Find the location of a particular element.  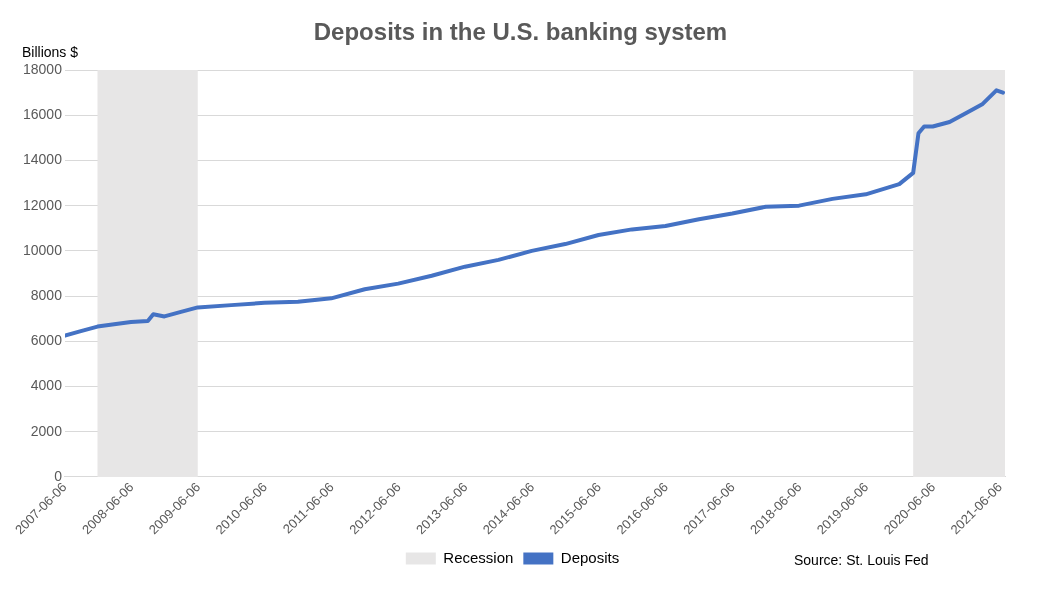

source-note: Source: St. Louis Fed is located at coordinates (862, 560).